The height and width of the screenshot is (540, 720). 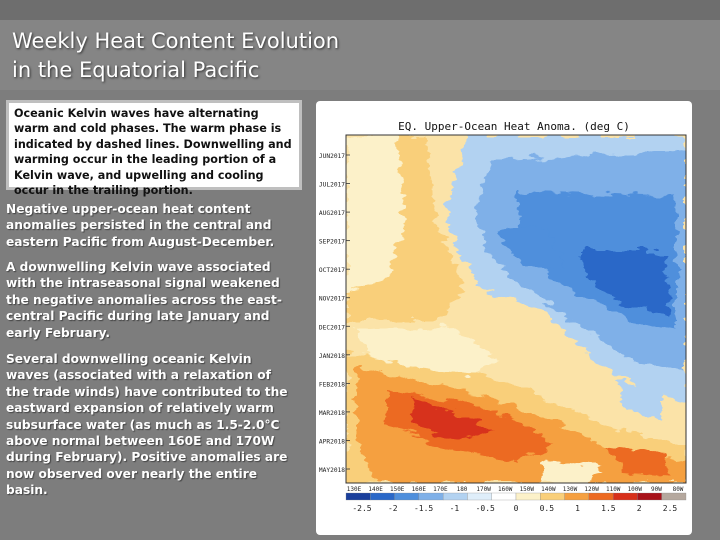 What do you see at coordinates (360, 10) in the screenshot?
I see `top-bar` at bounding box center [360, 10].